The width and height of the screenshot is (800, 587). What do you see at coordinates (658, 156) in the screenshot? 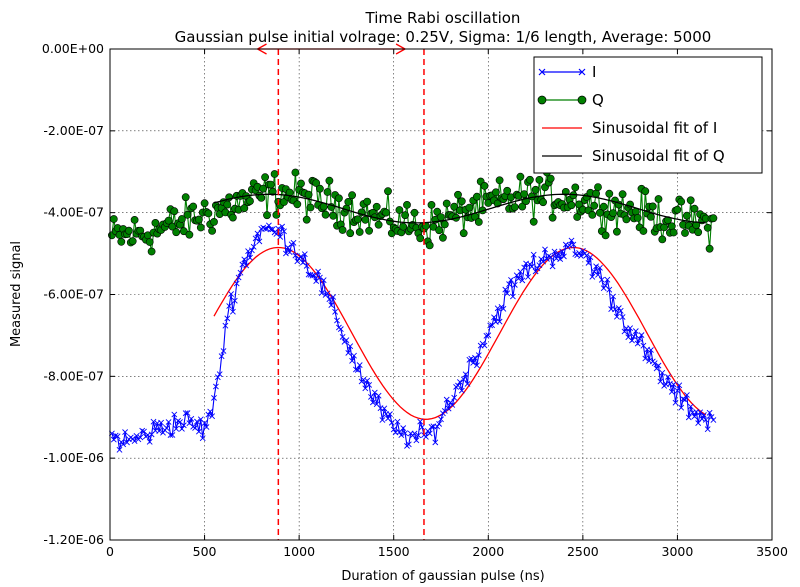
I see `legend-label: Sinusoidal fit of Q` at bounding box center [658, 156].